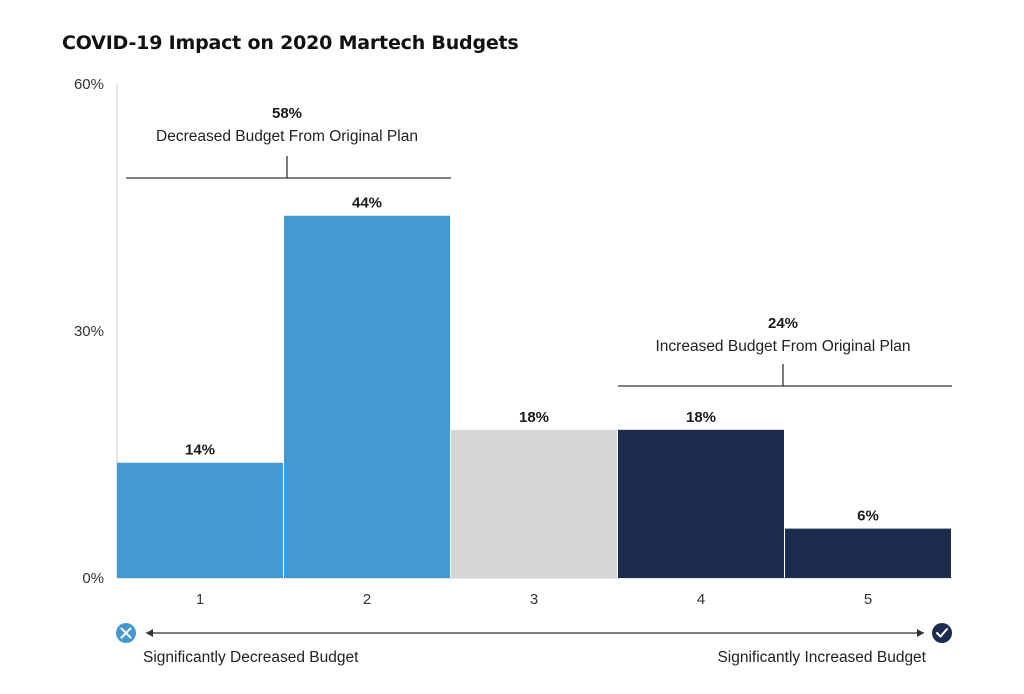 This screenshot has height=694, width=1024. Describe the element at coordinates (868, 599) in the screenshot. I see `x-tick-label: 5` at that location.